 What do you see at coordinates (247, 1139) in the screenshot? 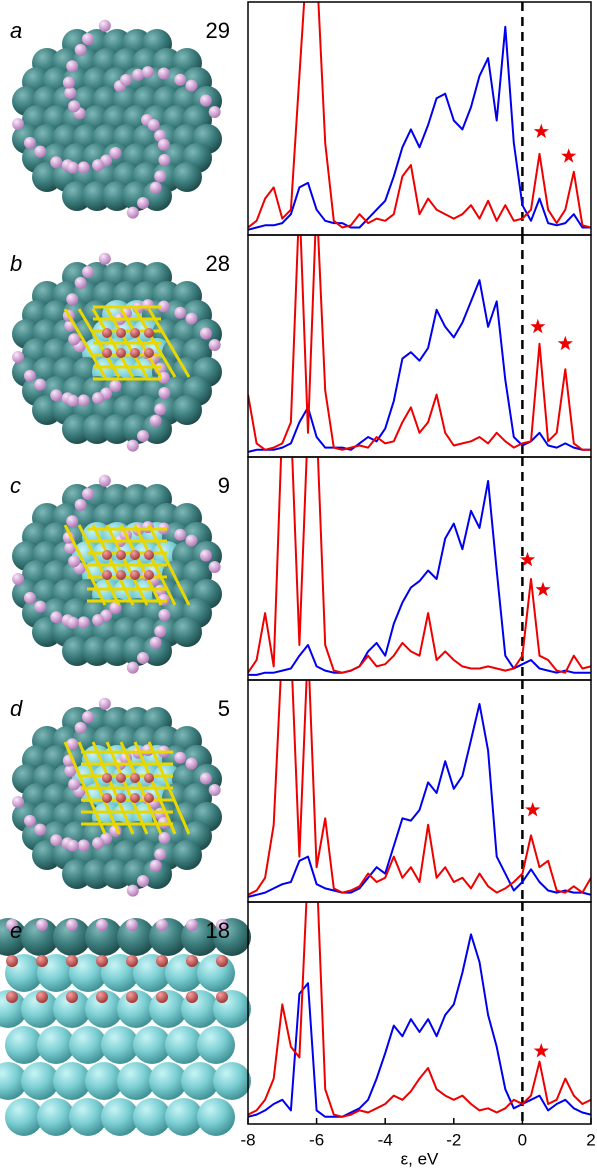
I see `x-tick-label: -8` at bounding box center [247, 1139].